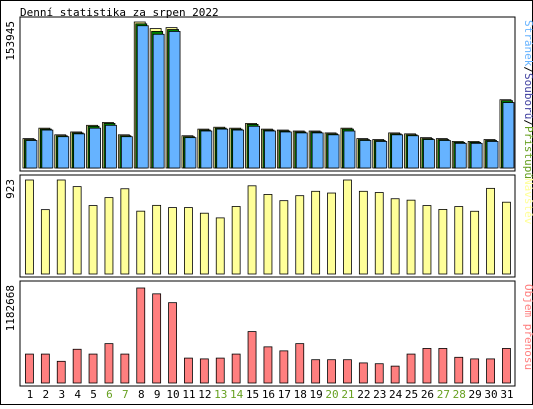 Image resolution: width=533 pixels, height=409 pixels. I want to click on bar-stránek-day-27, so click(444, 154).